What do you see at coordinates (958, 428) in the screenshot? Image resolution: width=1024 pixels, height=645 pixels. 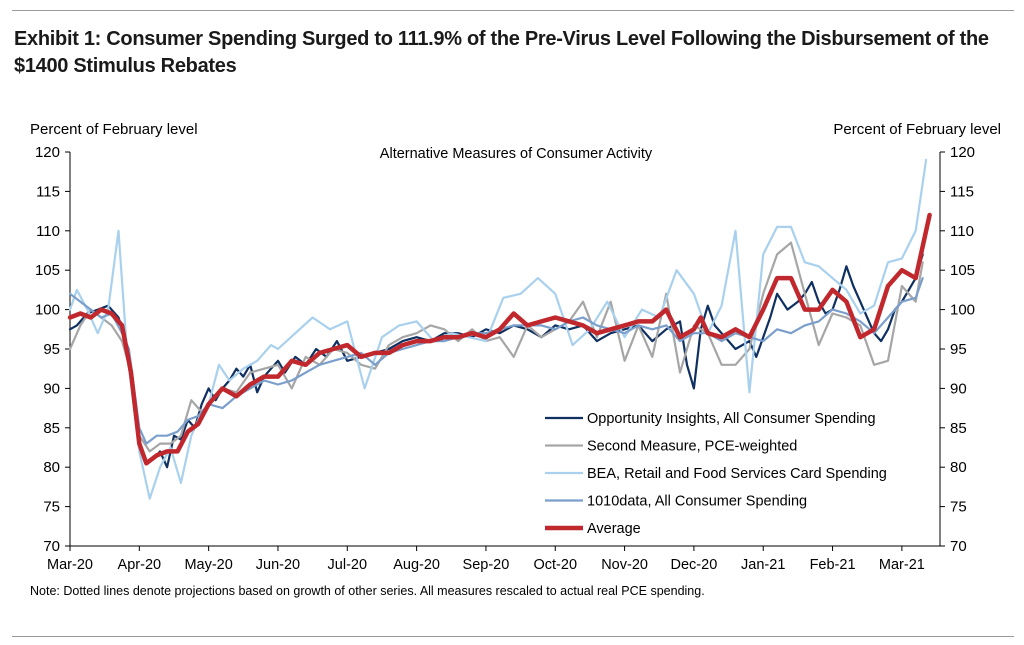 I see `y-tick-label-right: 85` at bounding box center [958, 428].